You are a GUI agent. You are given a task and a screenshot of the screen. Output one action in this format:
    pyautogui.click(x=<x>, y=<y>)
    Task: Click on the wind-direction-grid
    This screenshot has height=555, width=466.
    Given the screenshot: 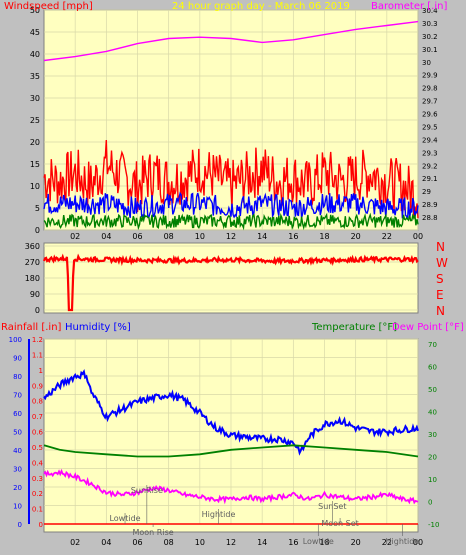 What is the action you would take?
    pyautogui.click(x=231, y=278)
    